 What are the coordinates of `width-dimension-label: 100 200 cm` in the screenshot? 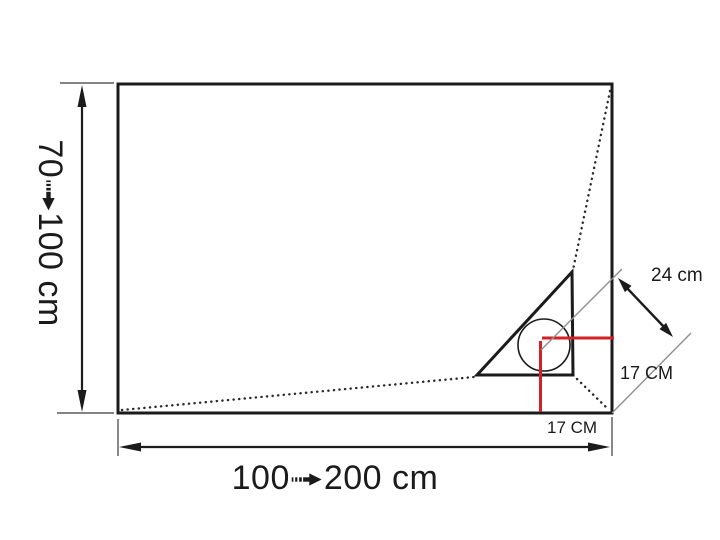 It's located at (335, 478).